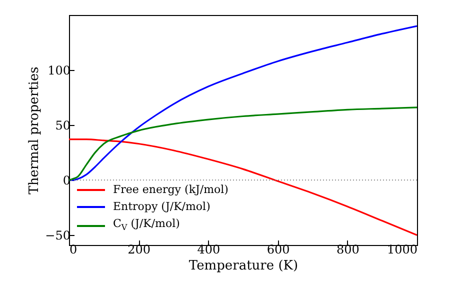 The image size is (450, 300). What do you see at coordinates (34, 130) in the screenshot?
I see `y-axis-title: Thermal properties` at bounding box center [34, 130].